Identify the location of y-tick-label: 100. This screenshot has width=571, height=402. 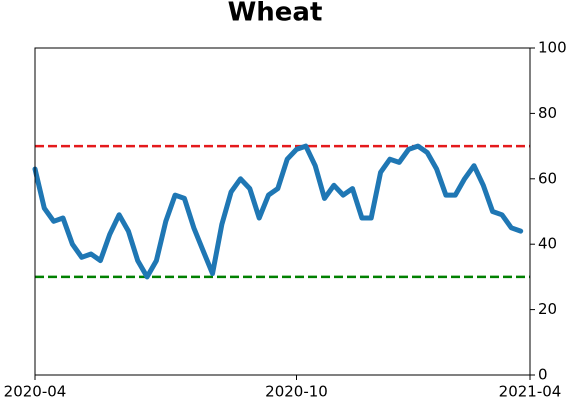
(552, 48).